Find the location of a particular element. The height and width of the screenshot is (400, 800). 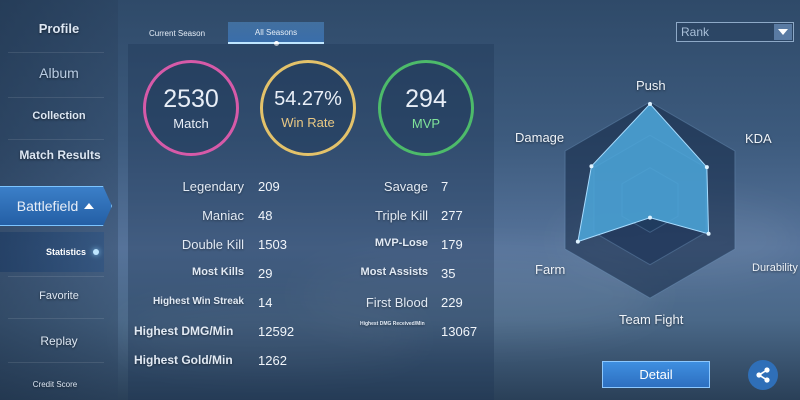

sidebar-item-replay: Replay is located at coordinates (59, 341).